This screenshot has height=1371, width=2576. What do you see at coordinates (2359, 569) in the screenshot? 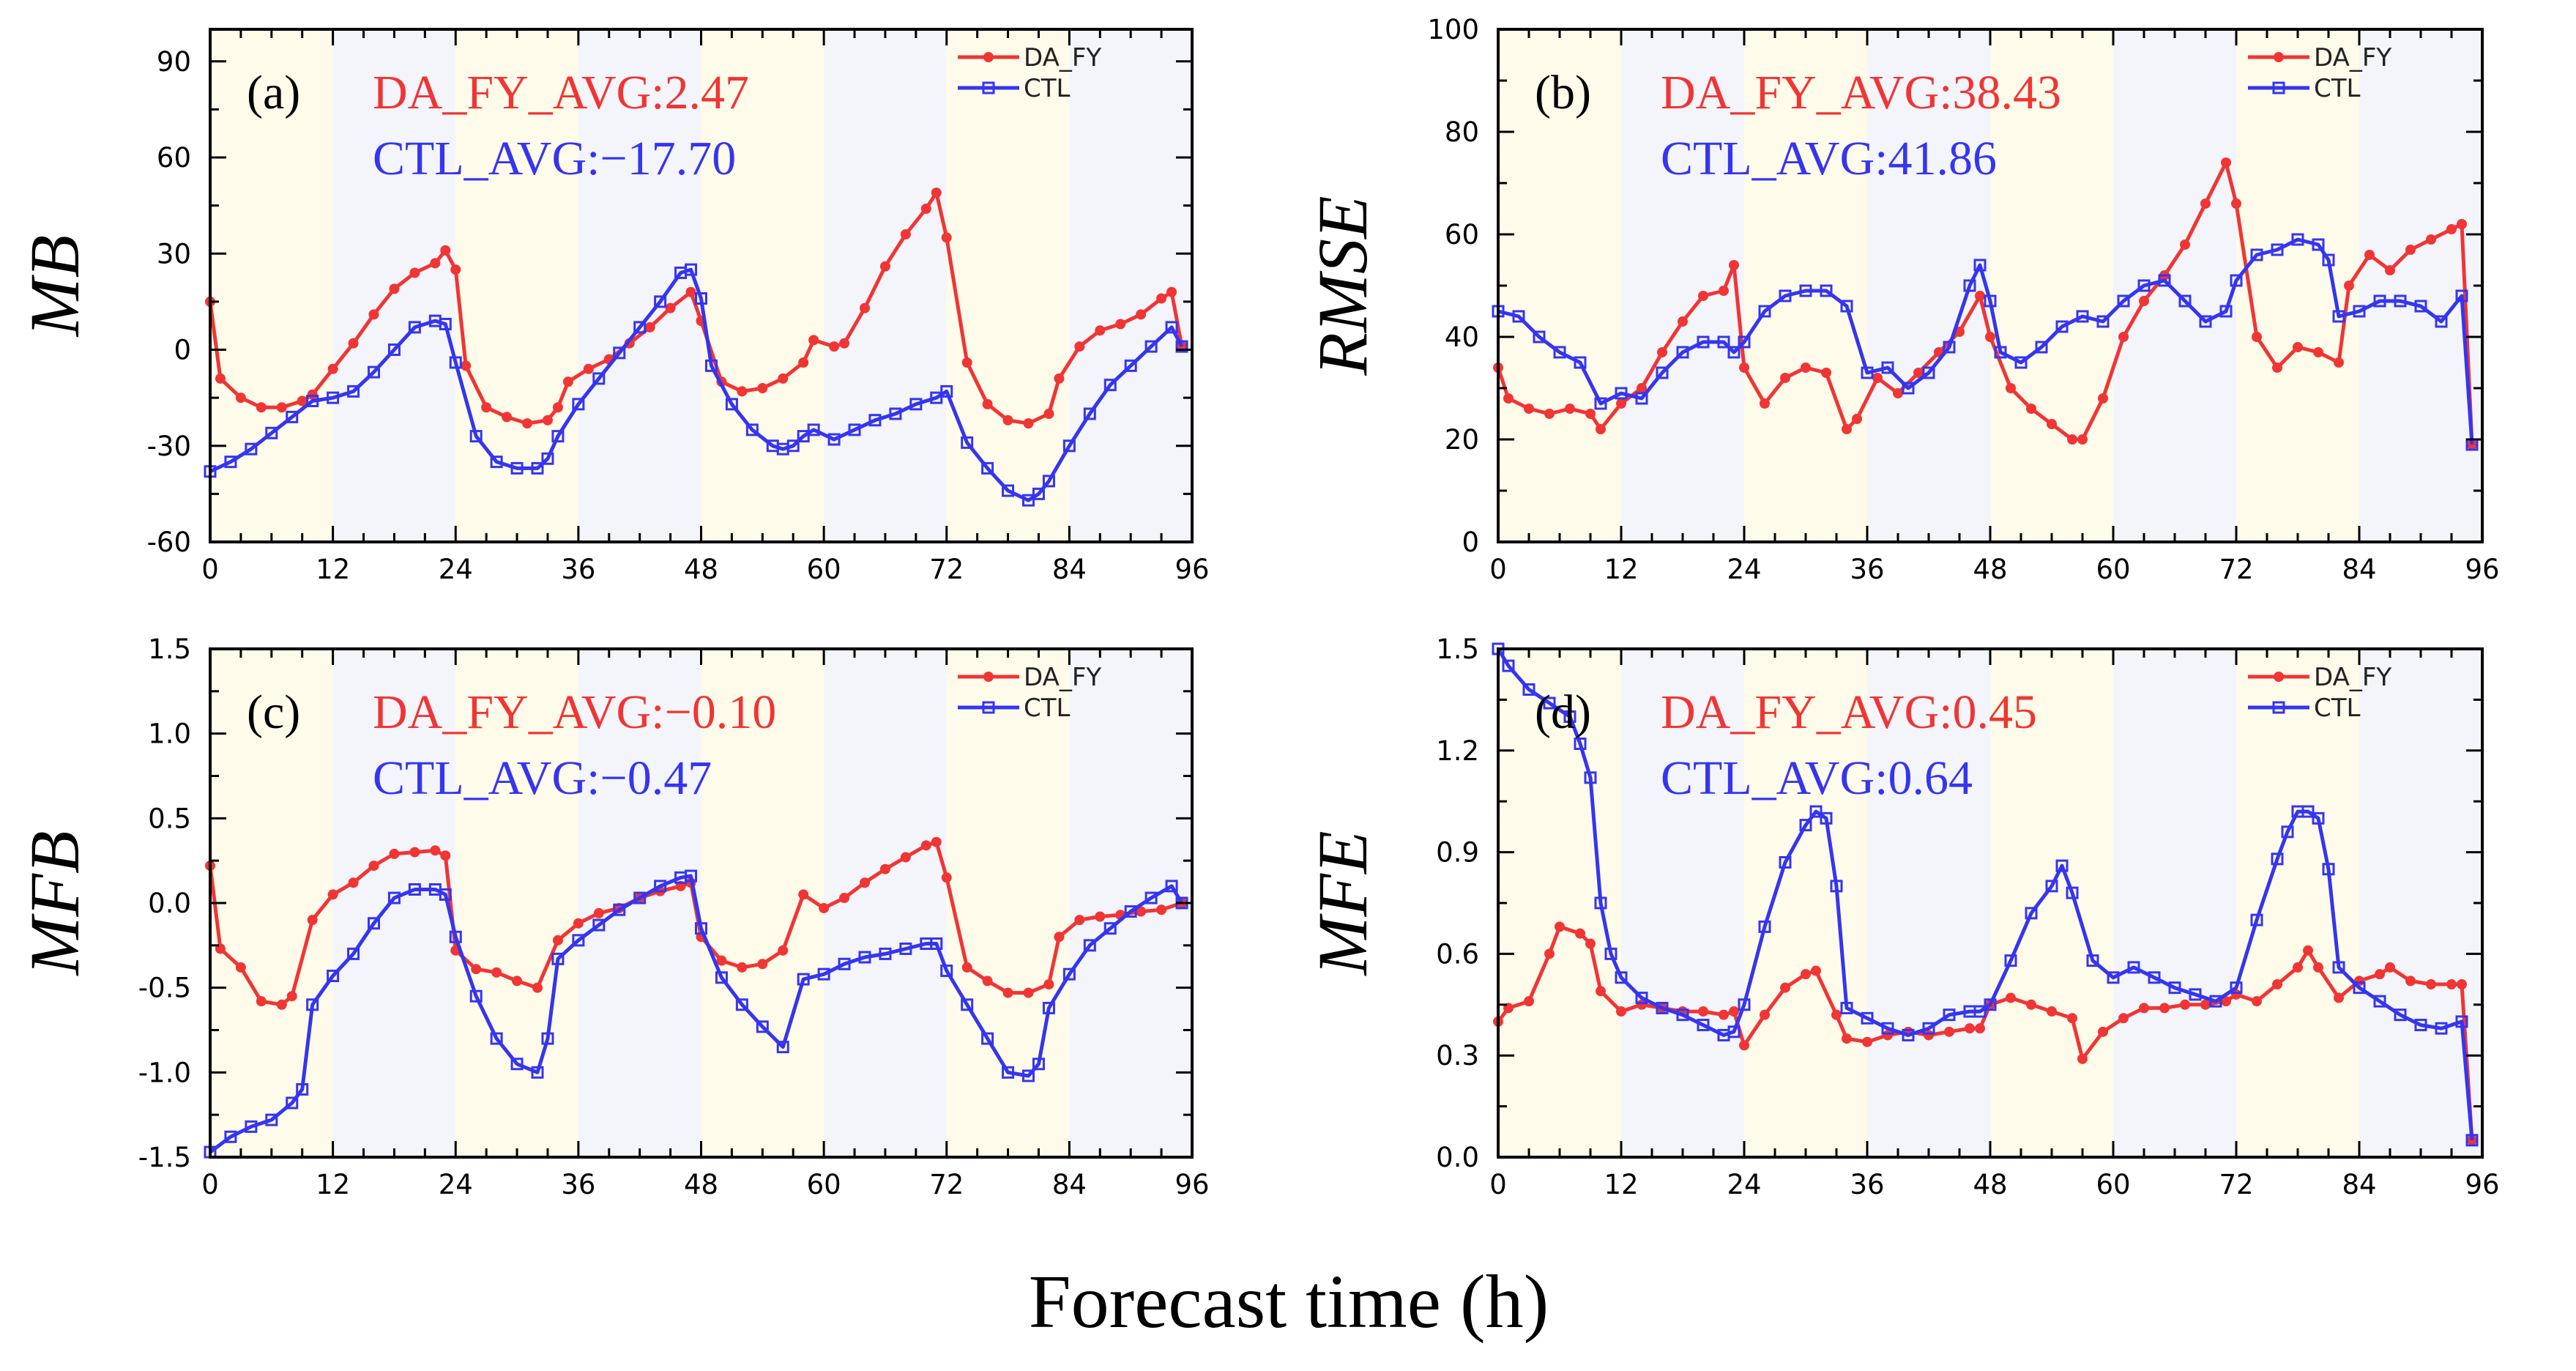
I see `x-tick-label: 84` at bounding box center [2359, 569].